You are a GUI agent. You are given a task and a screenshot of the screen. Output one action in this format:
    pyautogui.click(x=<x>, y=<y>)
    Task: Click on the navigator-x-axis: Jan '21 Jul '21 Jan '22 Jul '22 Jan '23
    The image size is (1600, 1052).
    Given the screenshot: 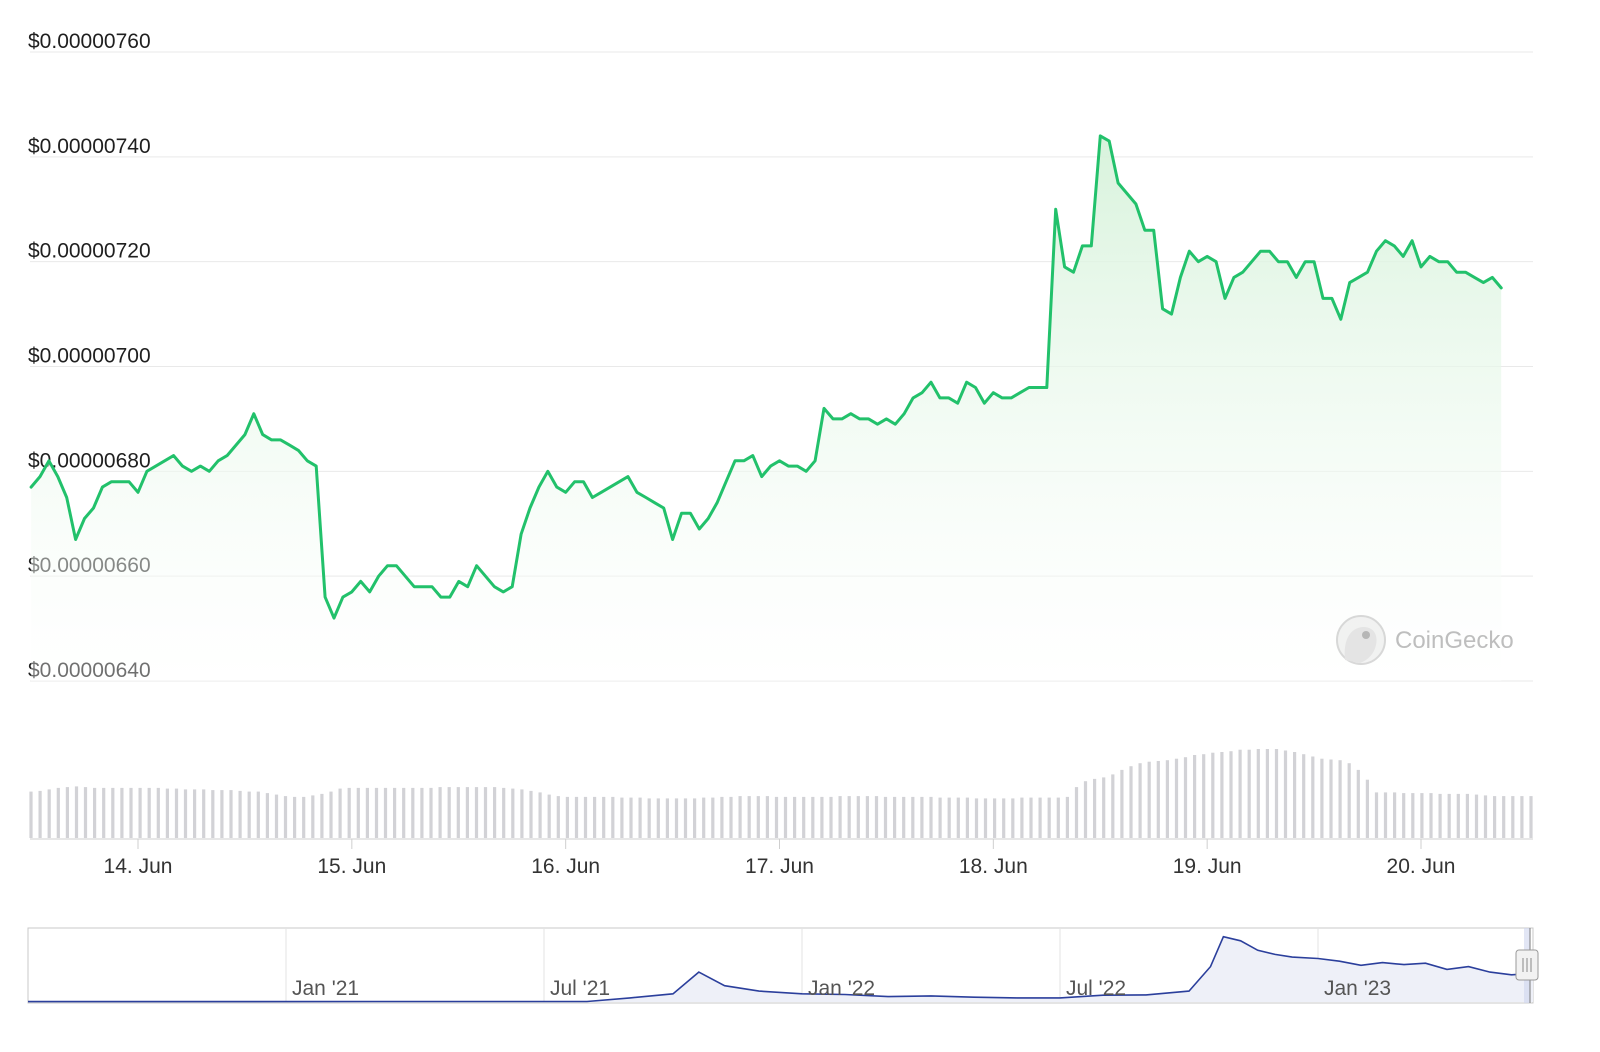 What is the action you would take?
    pyautogui.click(x=841, y=988)
    